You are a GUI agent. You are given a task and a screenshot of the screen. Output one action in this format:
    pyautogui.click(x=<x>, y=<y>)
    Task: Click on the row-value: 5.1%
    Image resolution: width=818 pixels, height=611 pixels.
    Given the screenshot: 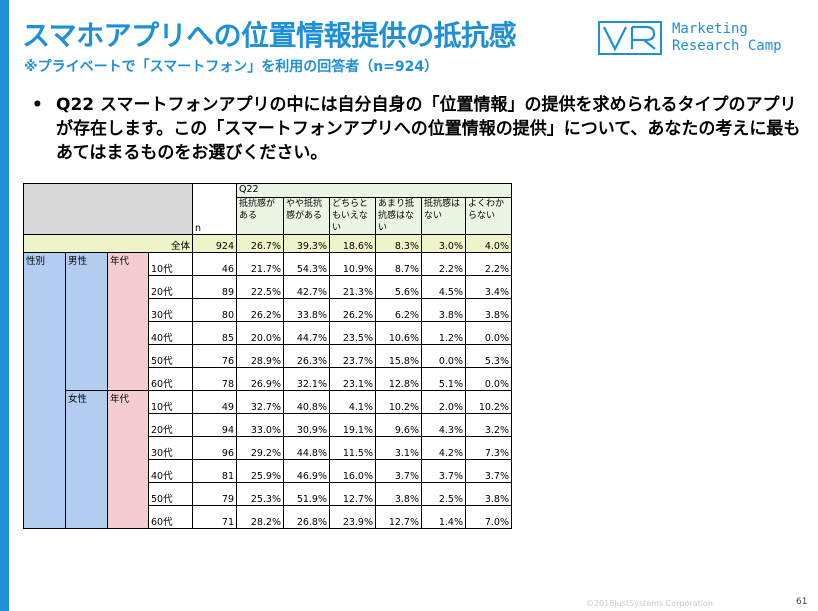 What is the action you would take?
    pyautogui.click(x=443, y=379)
    